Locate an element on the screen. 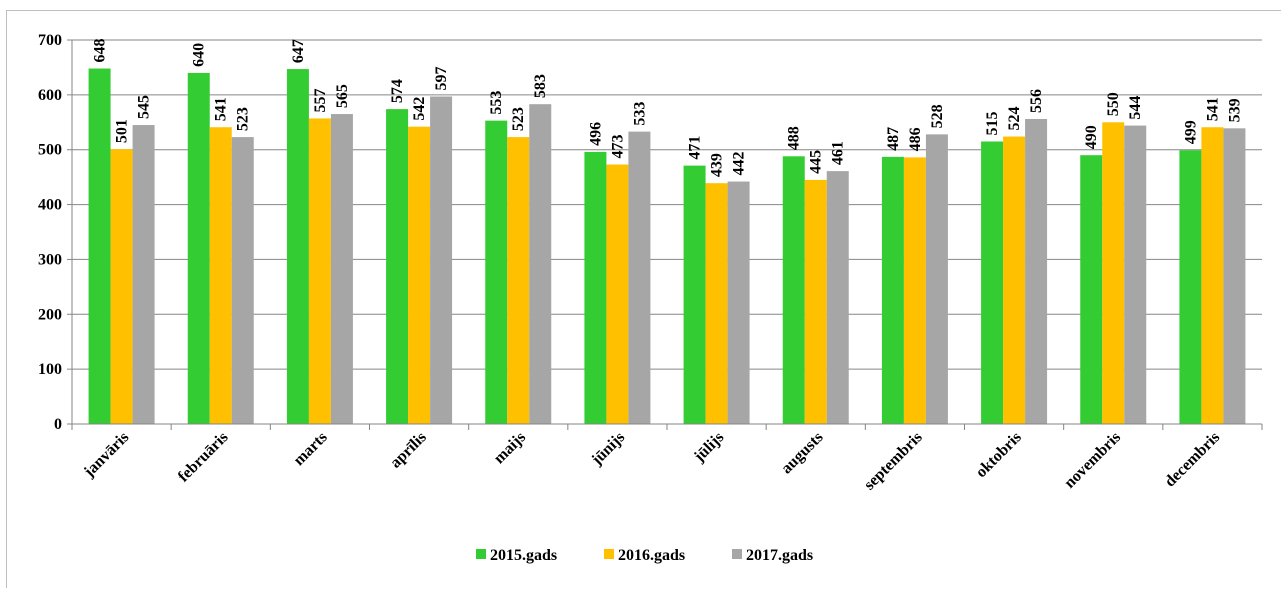  category-label: decembris is located at coordinates (1193, 460).